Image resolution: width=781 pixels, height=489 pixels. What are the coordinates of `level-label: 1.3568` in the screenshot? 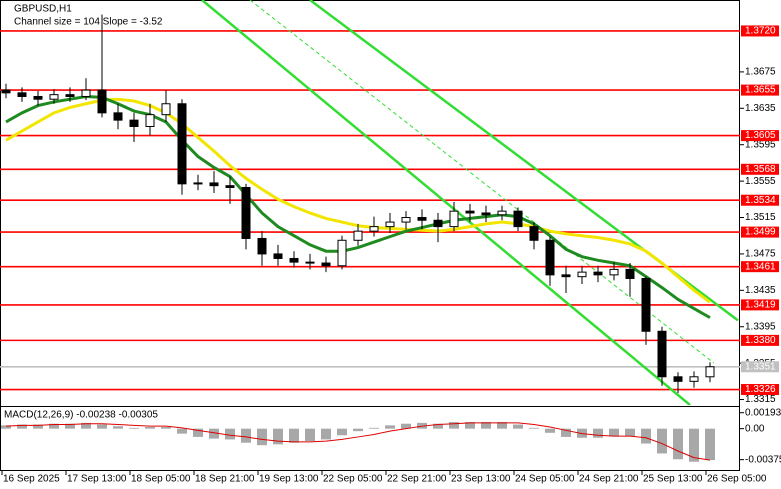 It's located at (760, 169).